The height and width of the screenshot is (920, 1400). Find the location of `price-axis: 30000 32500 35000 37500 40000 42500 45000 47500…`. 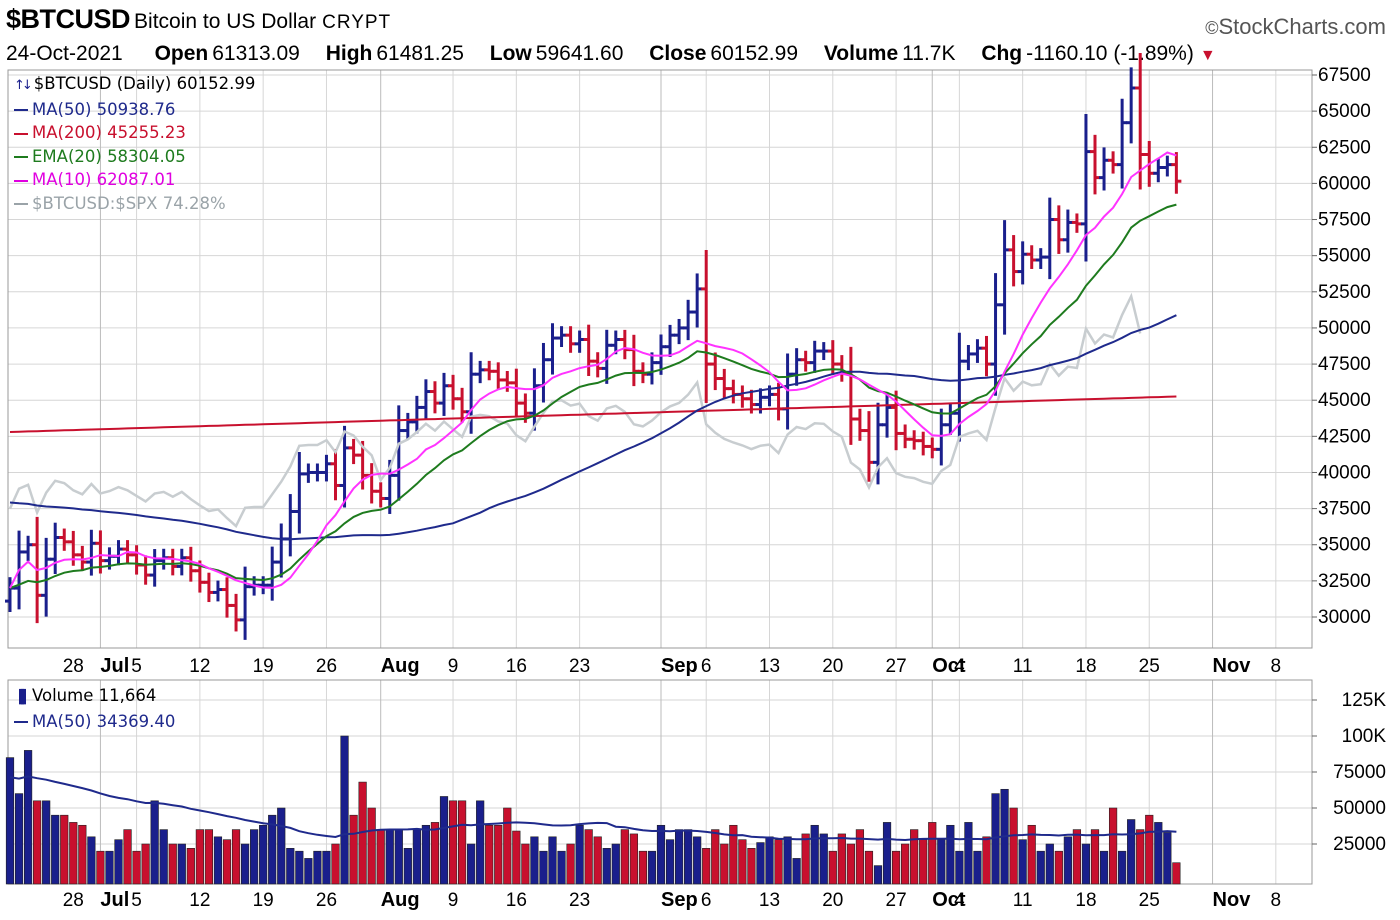

price-axis: 30000 32500 35000 37500 40000 42500 45000 47500… is located at coordinates (1341, 346).